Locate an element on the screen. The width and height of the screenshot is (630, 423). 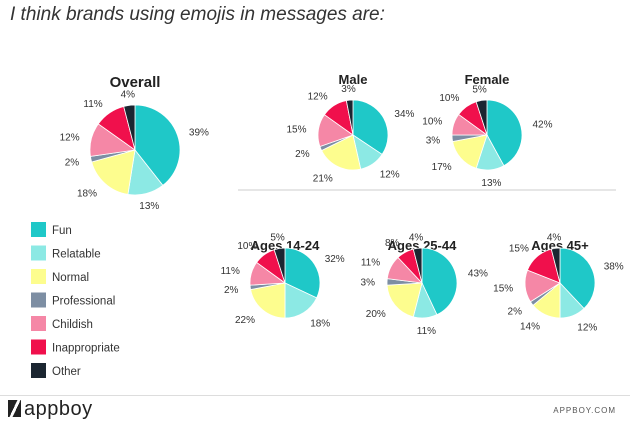
pie-ages-45: Ages 45+ 38% 12% 14% 2% 15% 15% 4% is located at coordinates (558, 282).